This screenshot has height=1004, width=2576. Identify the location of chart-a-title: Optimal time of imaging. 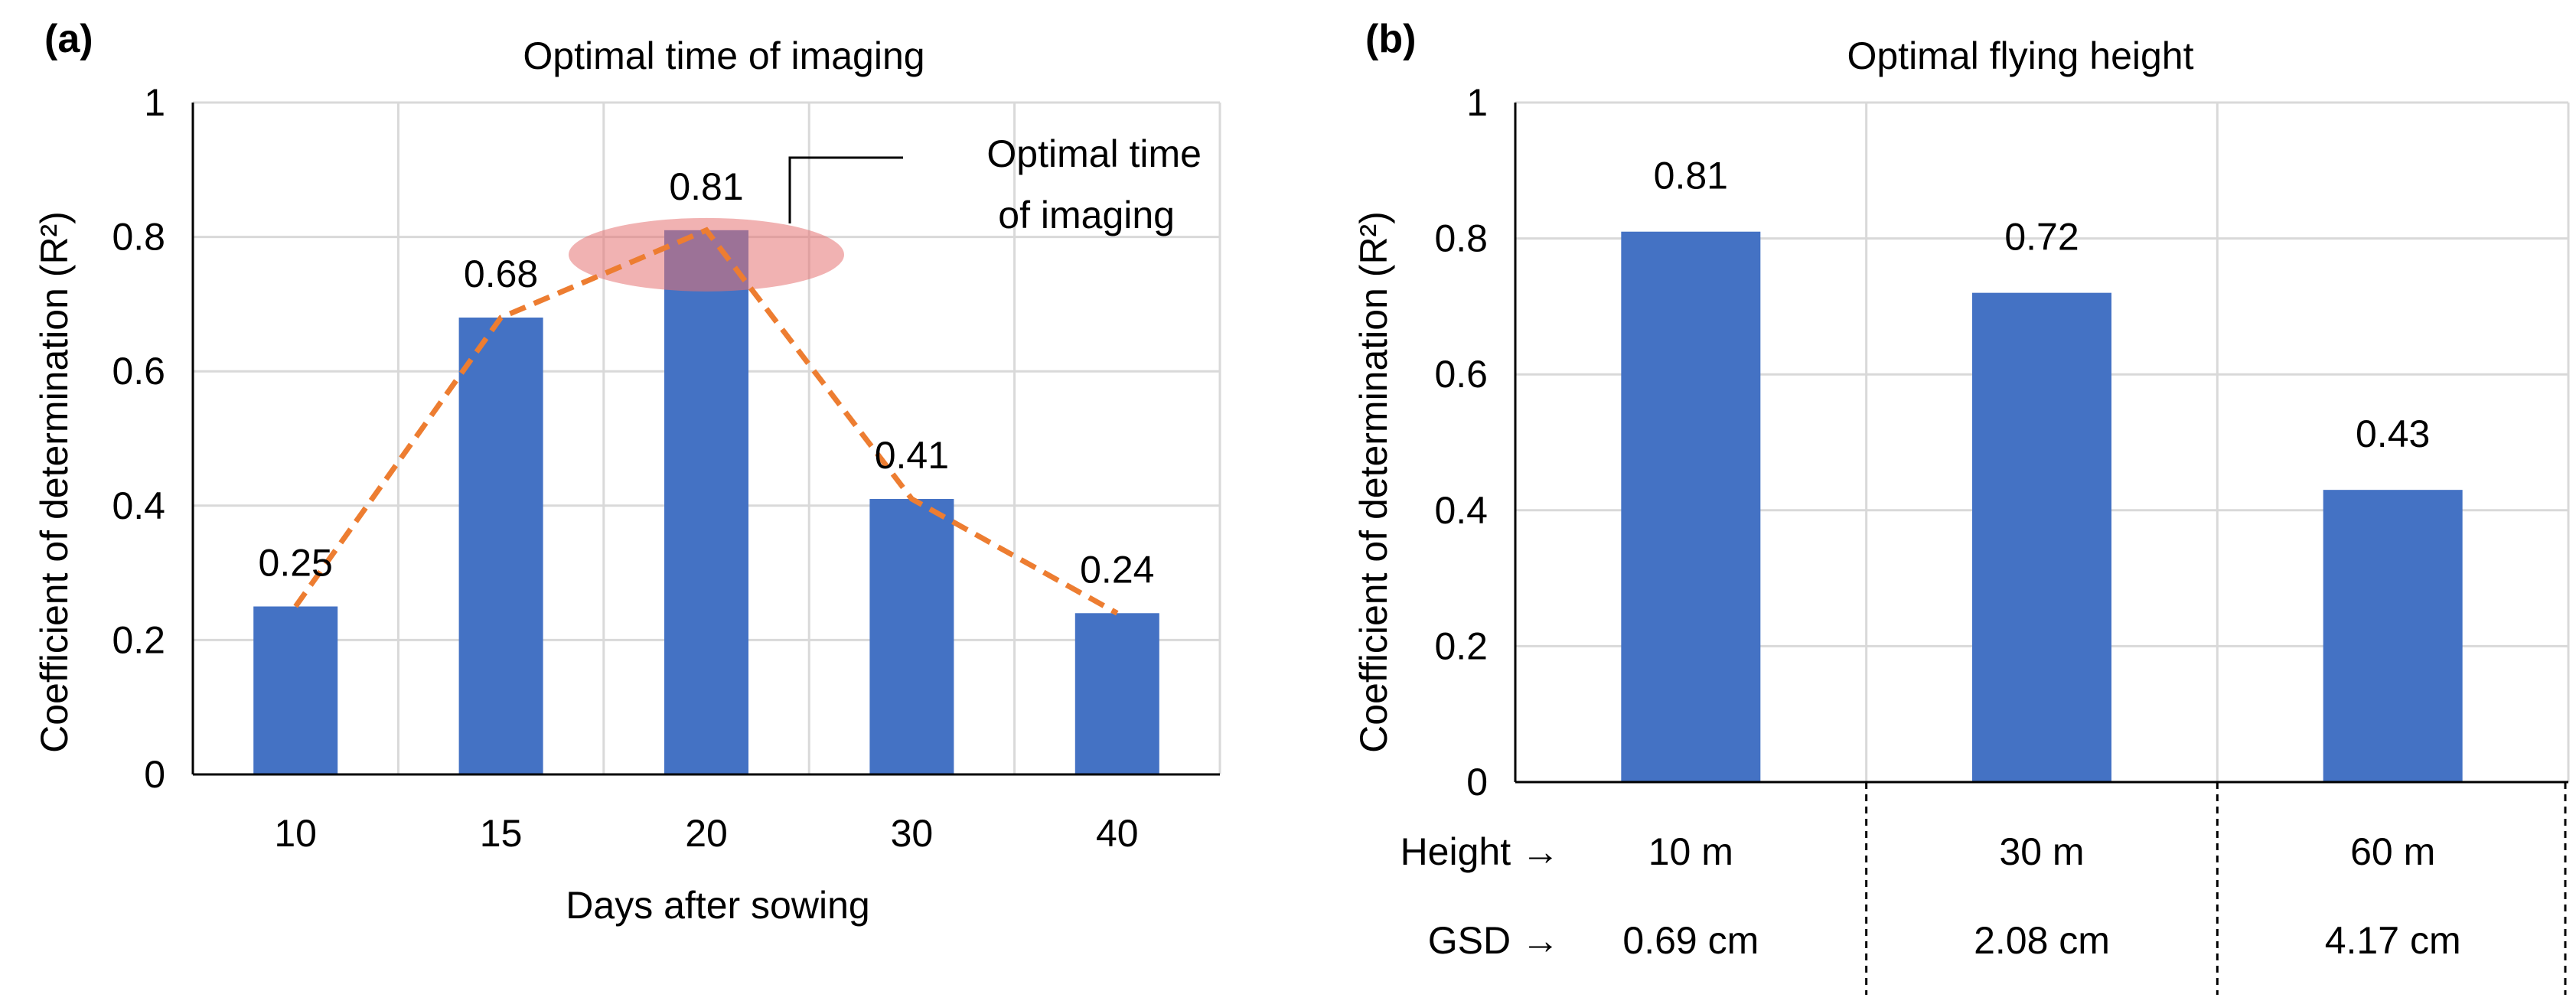
(723, 55).